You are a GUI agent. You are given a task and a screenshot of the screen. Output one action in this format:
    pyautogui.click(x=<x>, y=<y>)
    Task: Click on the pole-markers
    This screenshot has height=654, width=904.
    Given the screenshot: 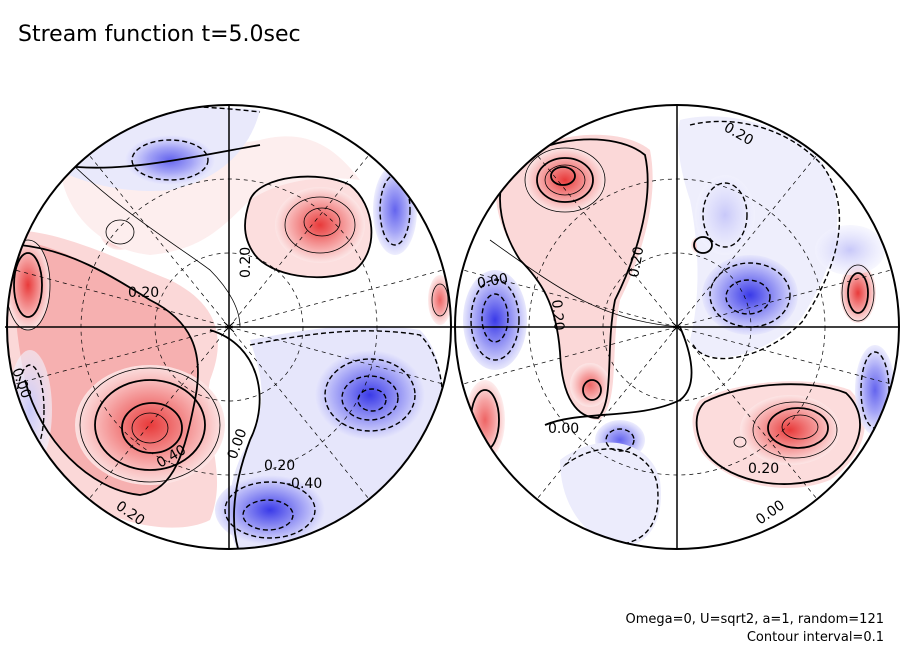 What is the action you would take?
    pyautogui.click(x=453, y=327)
    